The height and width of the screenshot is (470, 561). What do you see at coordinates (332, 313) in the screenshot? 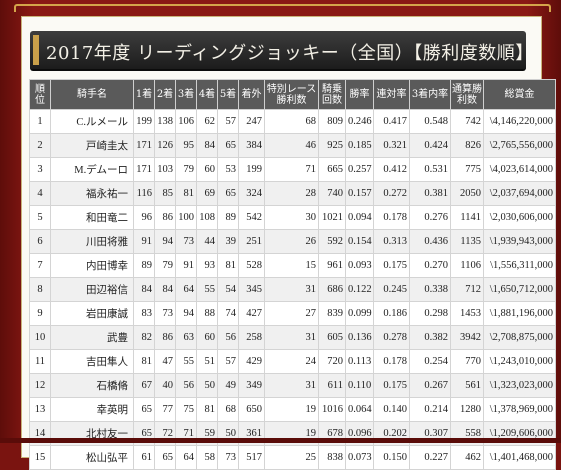
I see `table-cell: 839` at bounding box center [332, 313].